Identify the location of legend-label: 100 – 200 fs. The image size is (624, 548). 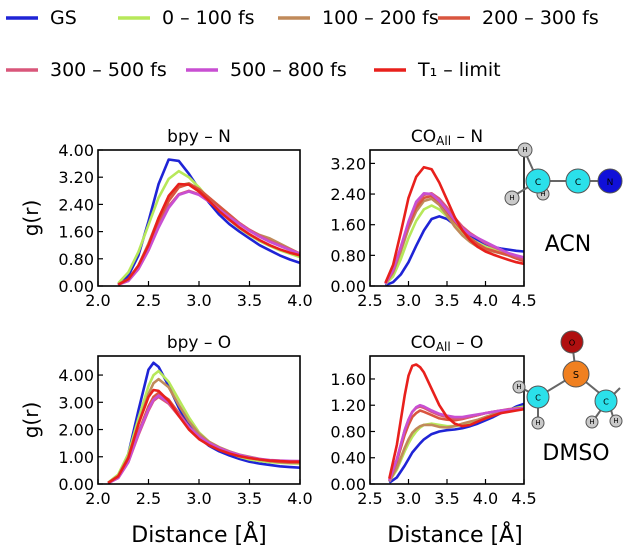
(380, 18).